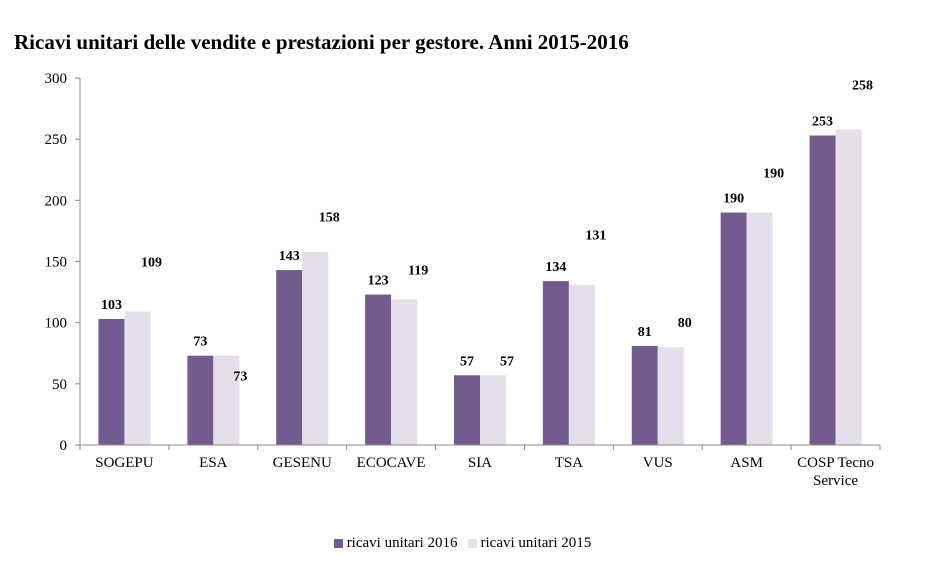 This screenshot has height=572, width=925. Describe the element at coordinates (645, 332) in the screenshot. I see `data-label-2016-6: 81` at that location.